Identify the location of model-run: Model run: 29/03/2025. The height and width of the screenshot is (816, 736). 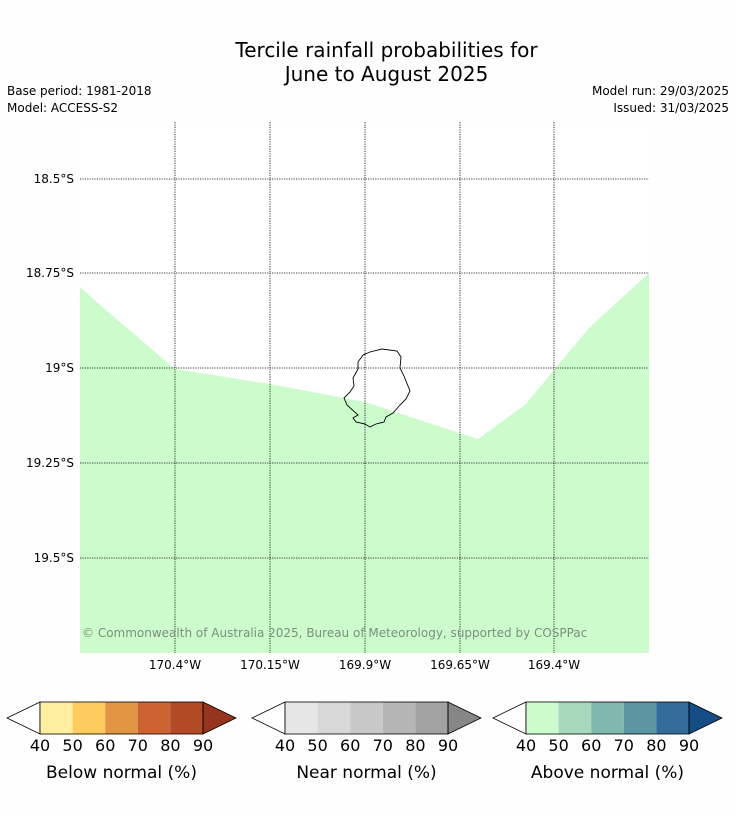
(660, 91).